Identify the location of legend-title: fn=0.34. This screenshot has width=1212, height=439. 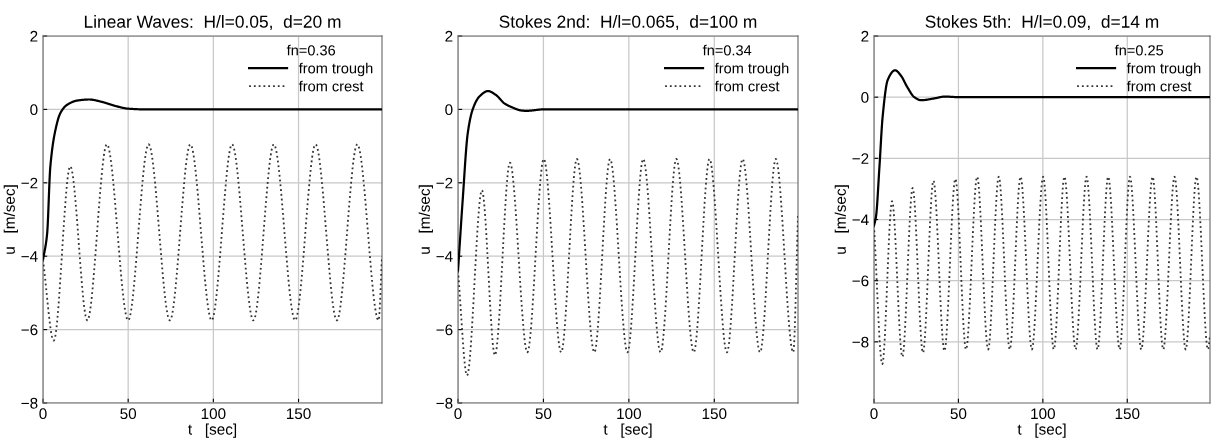
(727, 50).